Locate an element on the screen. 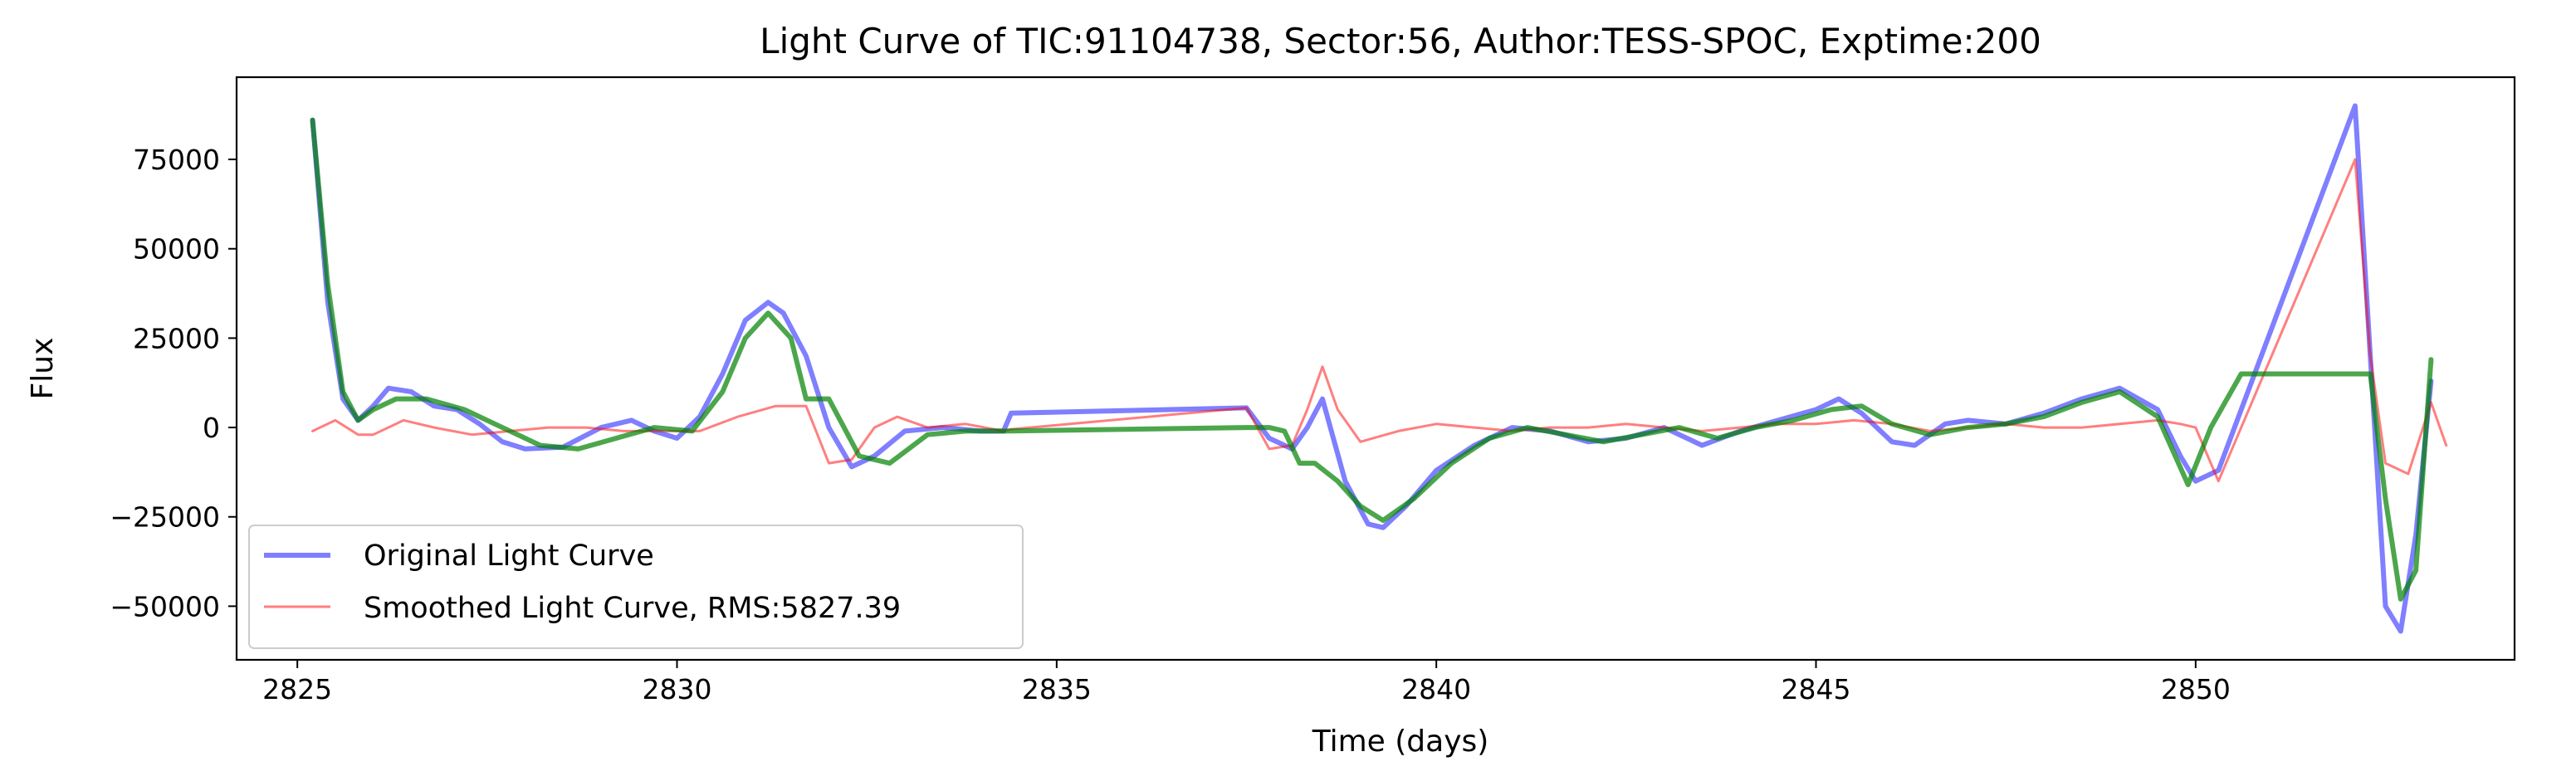 This screenshot has height=781, width=2576. y-tick-label: 50000 is located at coordinates (176, 249).